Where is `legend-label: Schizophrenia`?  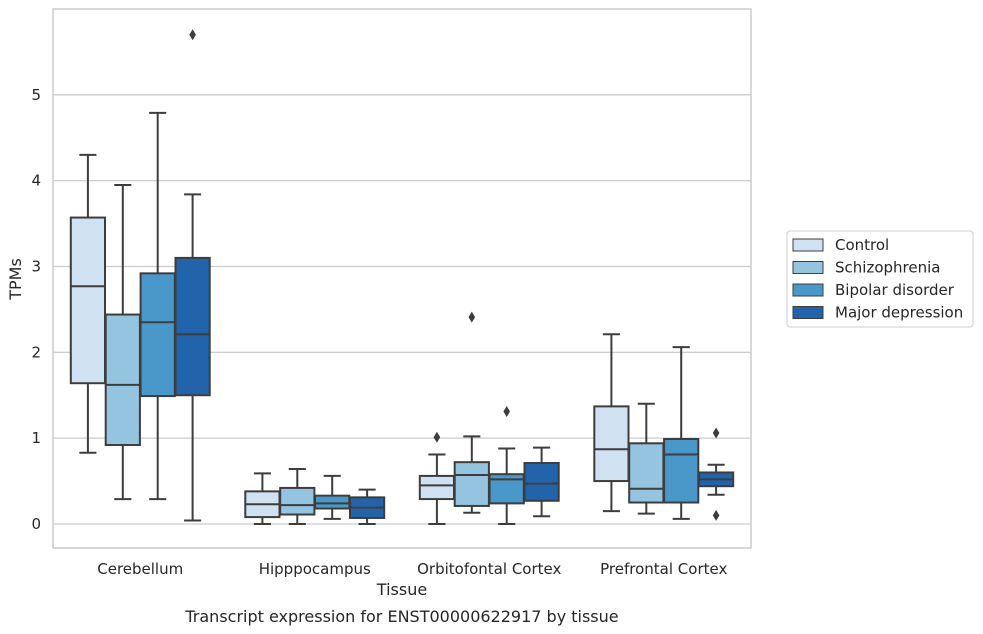
legend-label: Schizophrenia is located at coordinates (887, 268).